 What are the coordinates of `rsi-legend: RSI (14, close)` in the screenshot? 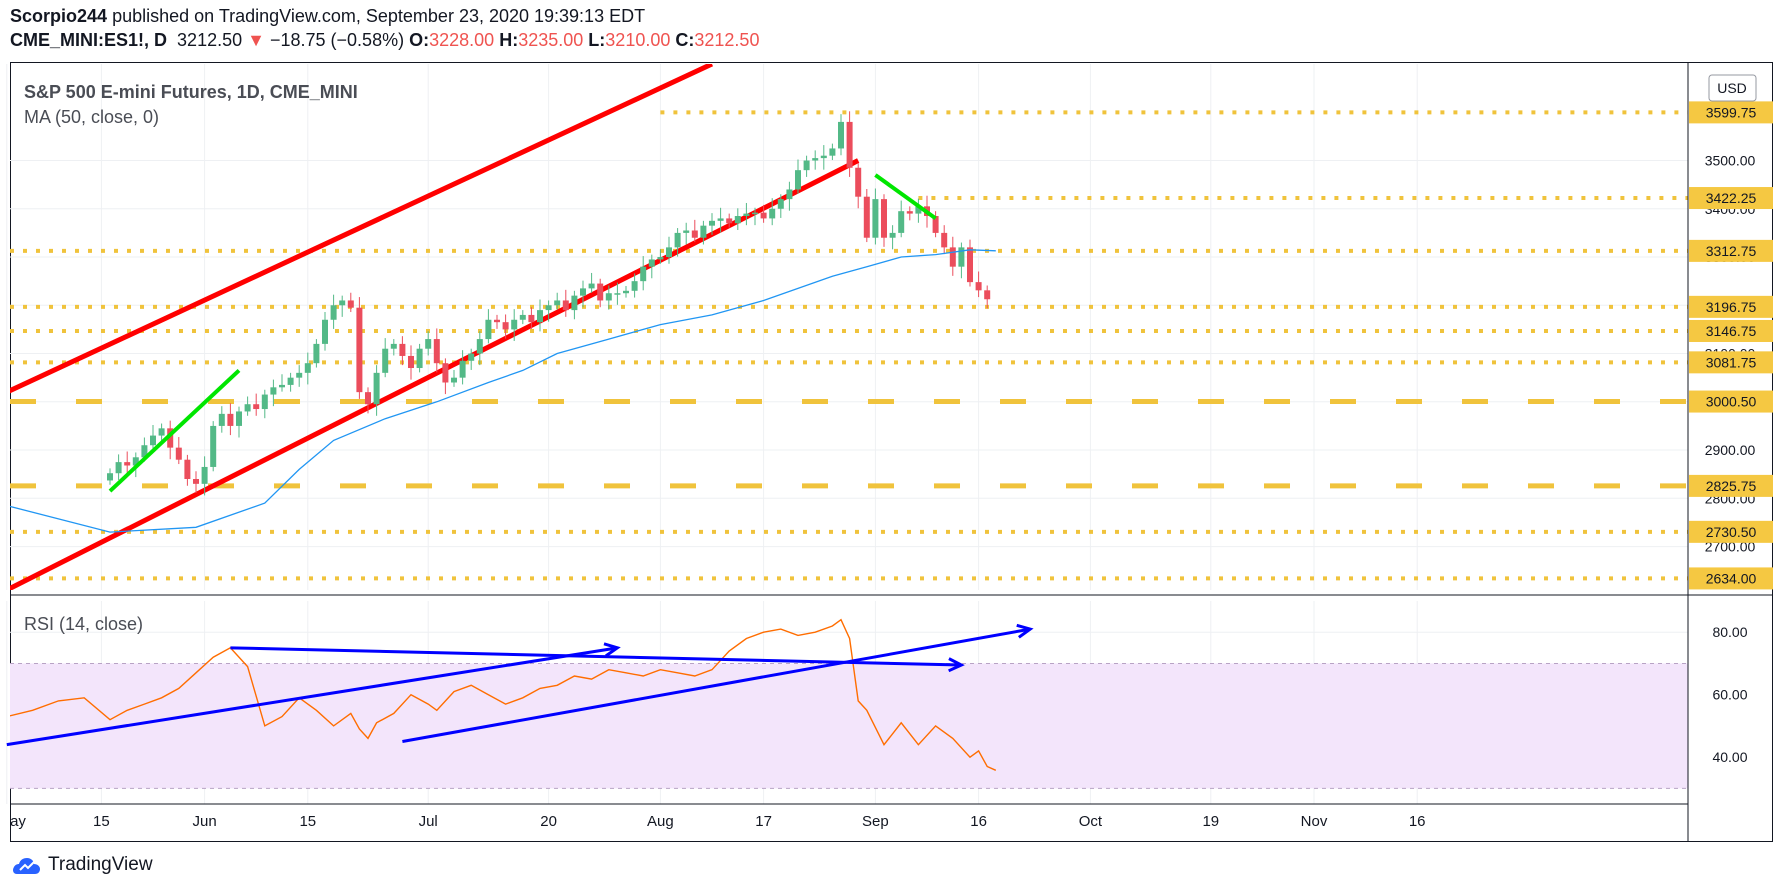 It's located at (83, 624).